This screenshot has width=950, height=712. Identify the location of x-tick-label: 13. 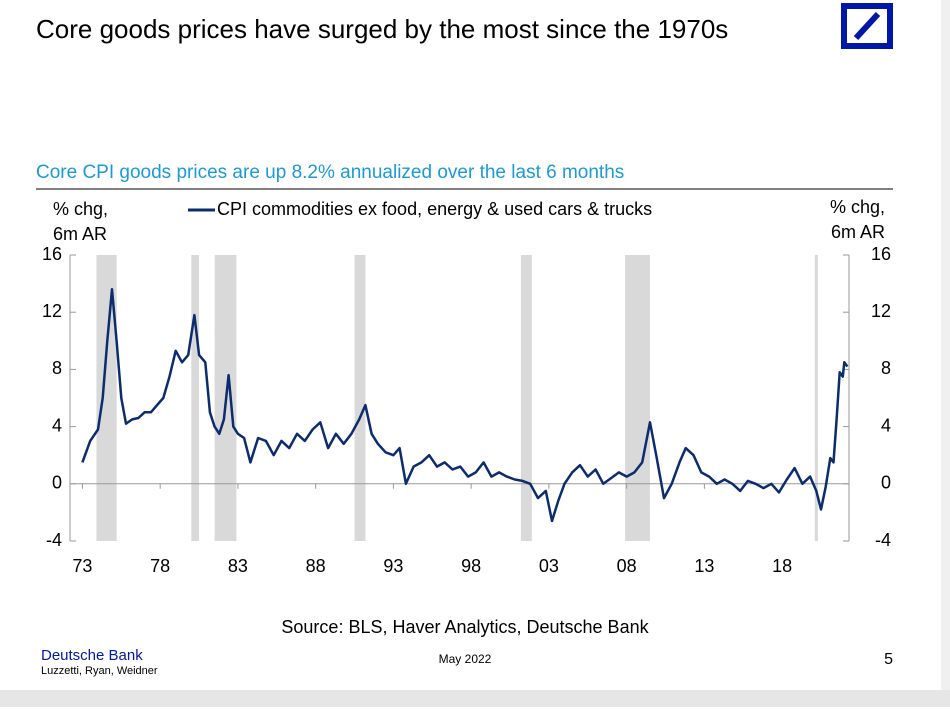
(704, 566).